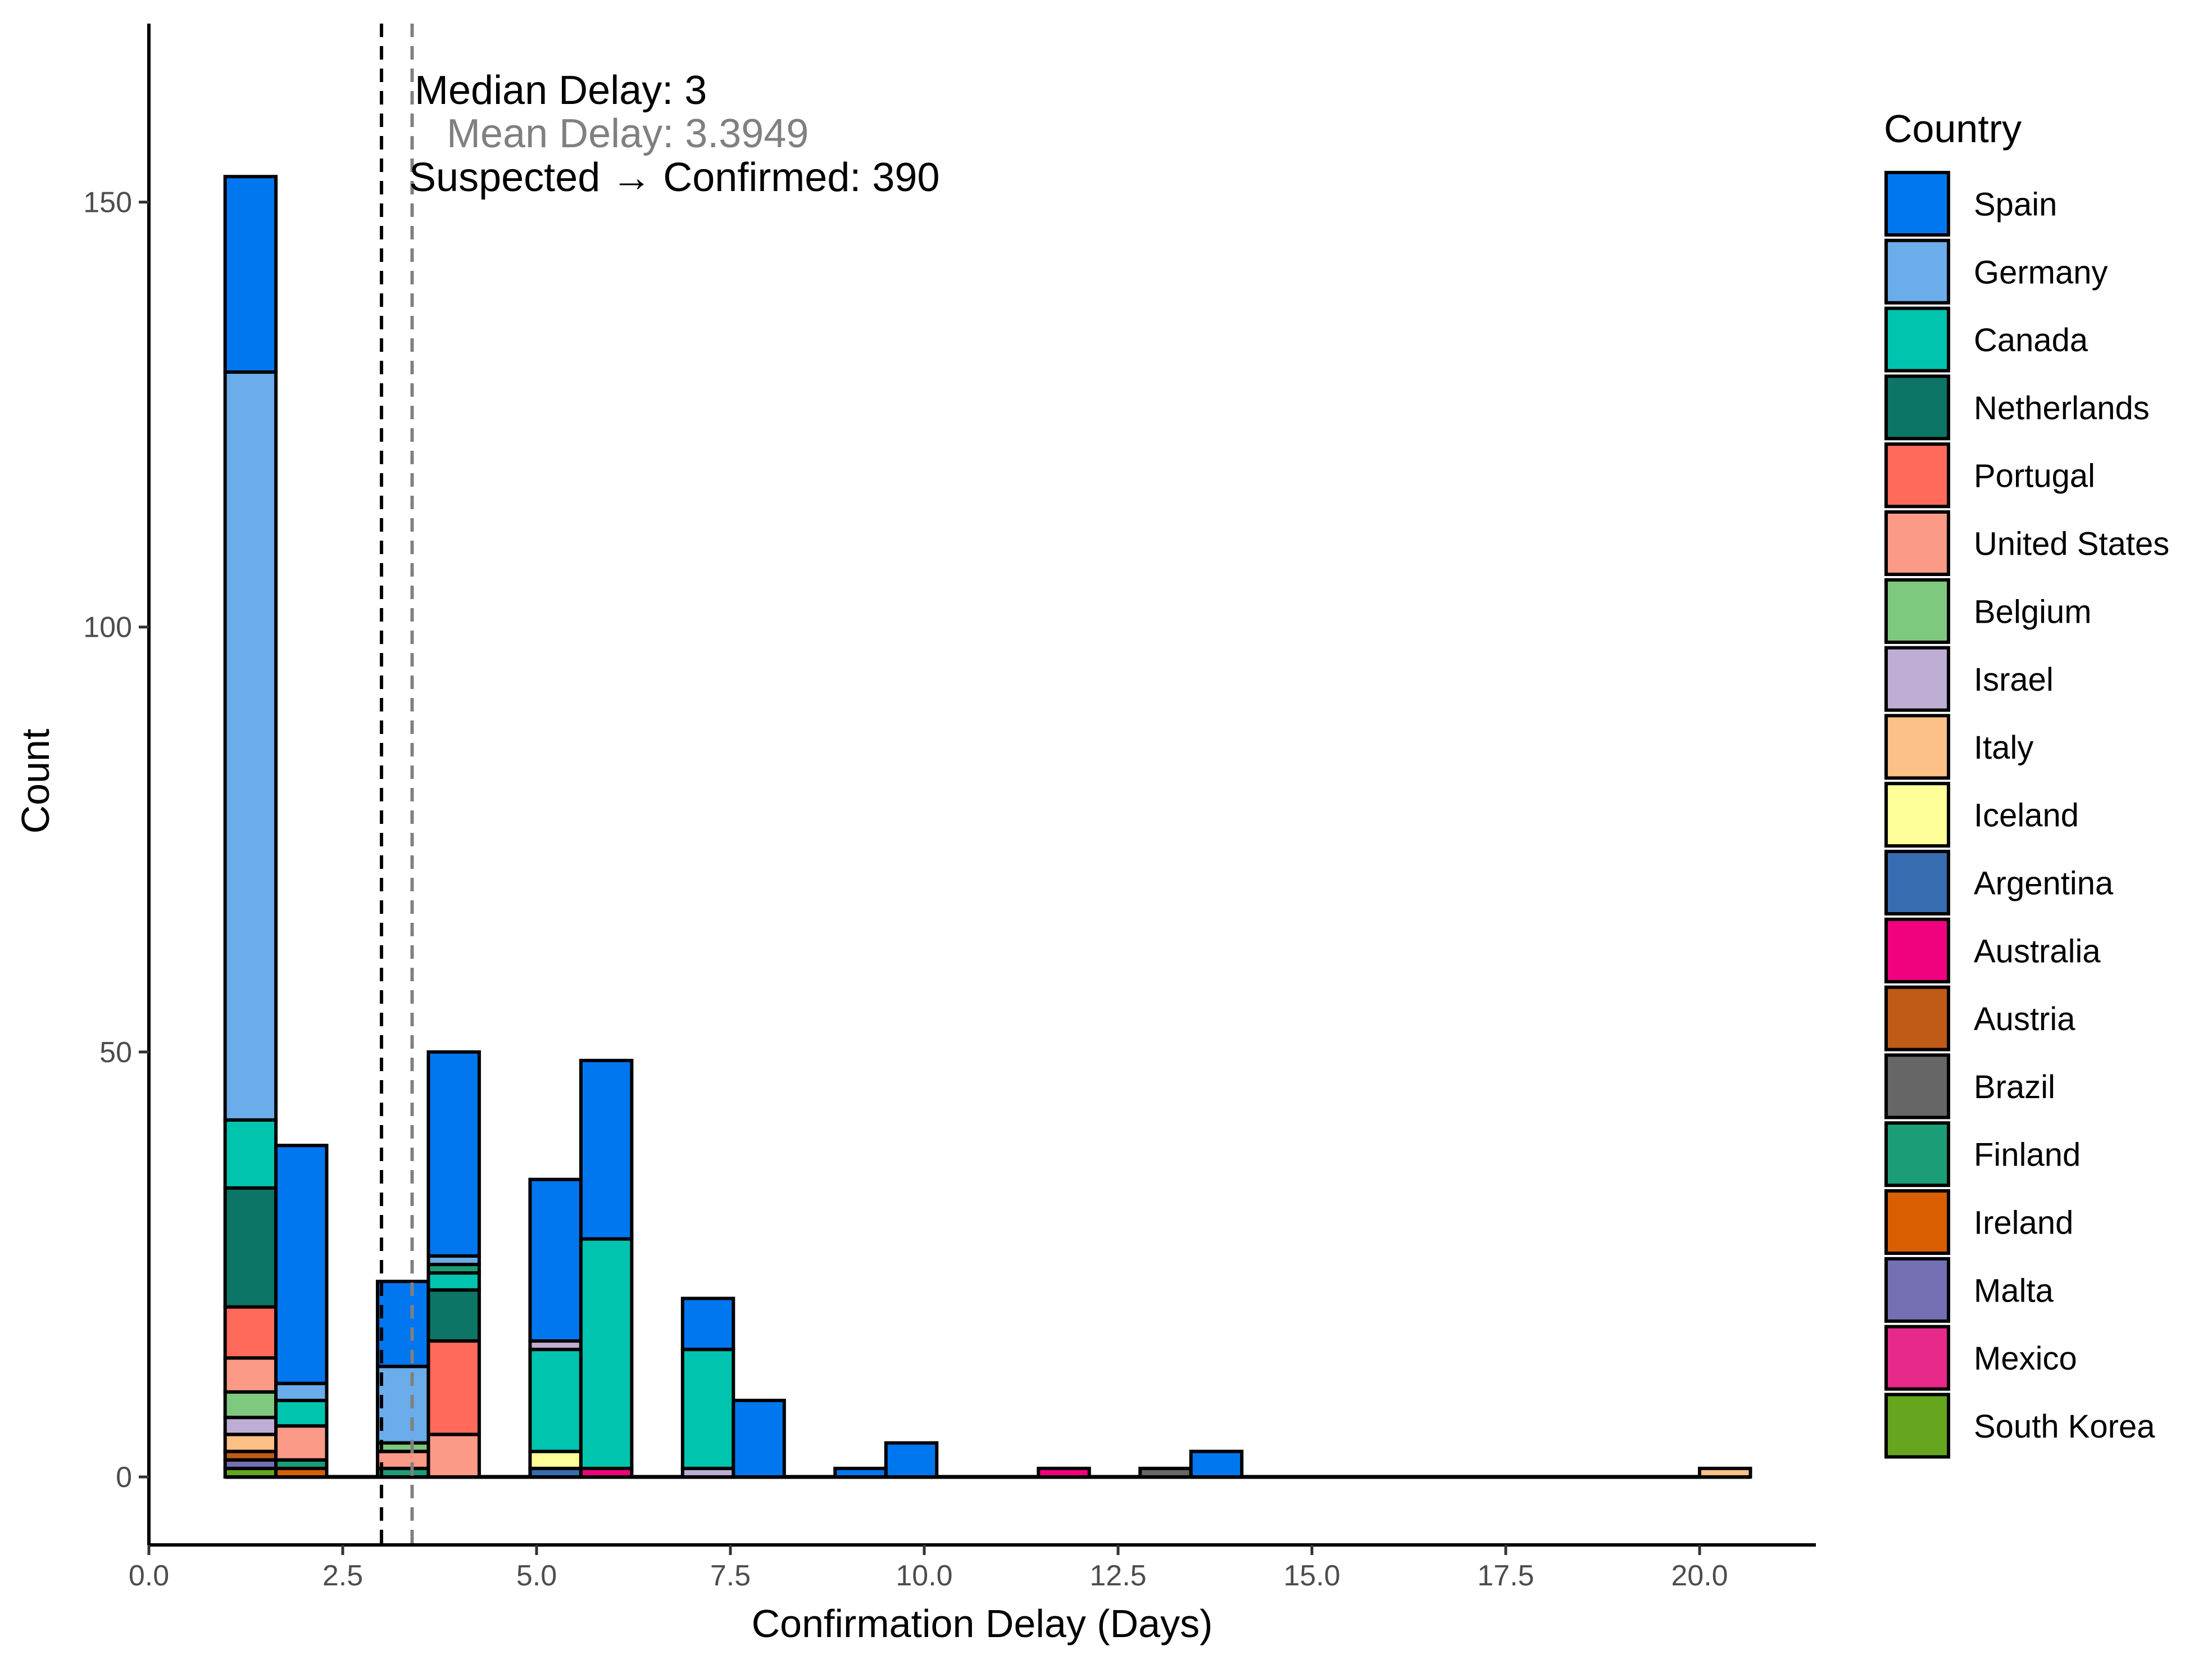 The width and height of the screenshot is (2212, 1659). Describe the element at coordinates (555, 1459) in the screenshot. I see `bar-segment-iceland` at that location.